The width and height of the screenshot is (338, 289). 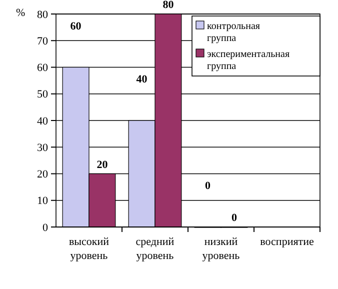 What do you see at coordinates (42, 201) in the screenshot?
I see `y-tick-label: 10` at bounding box center [42, 201].